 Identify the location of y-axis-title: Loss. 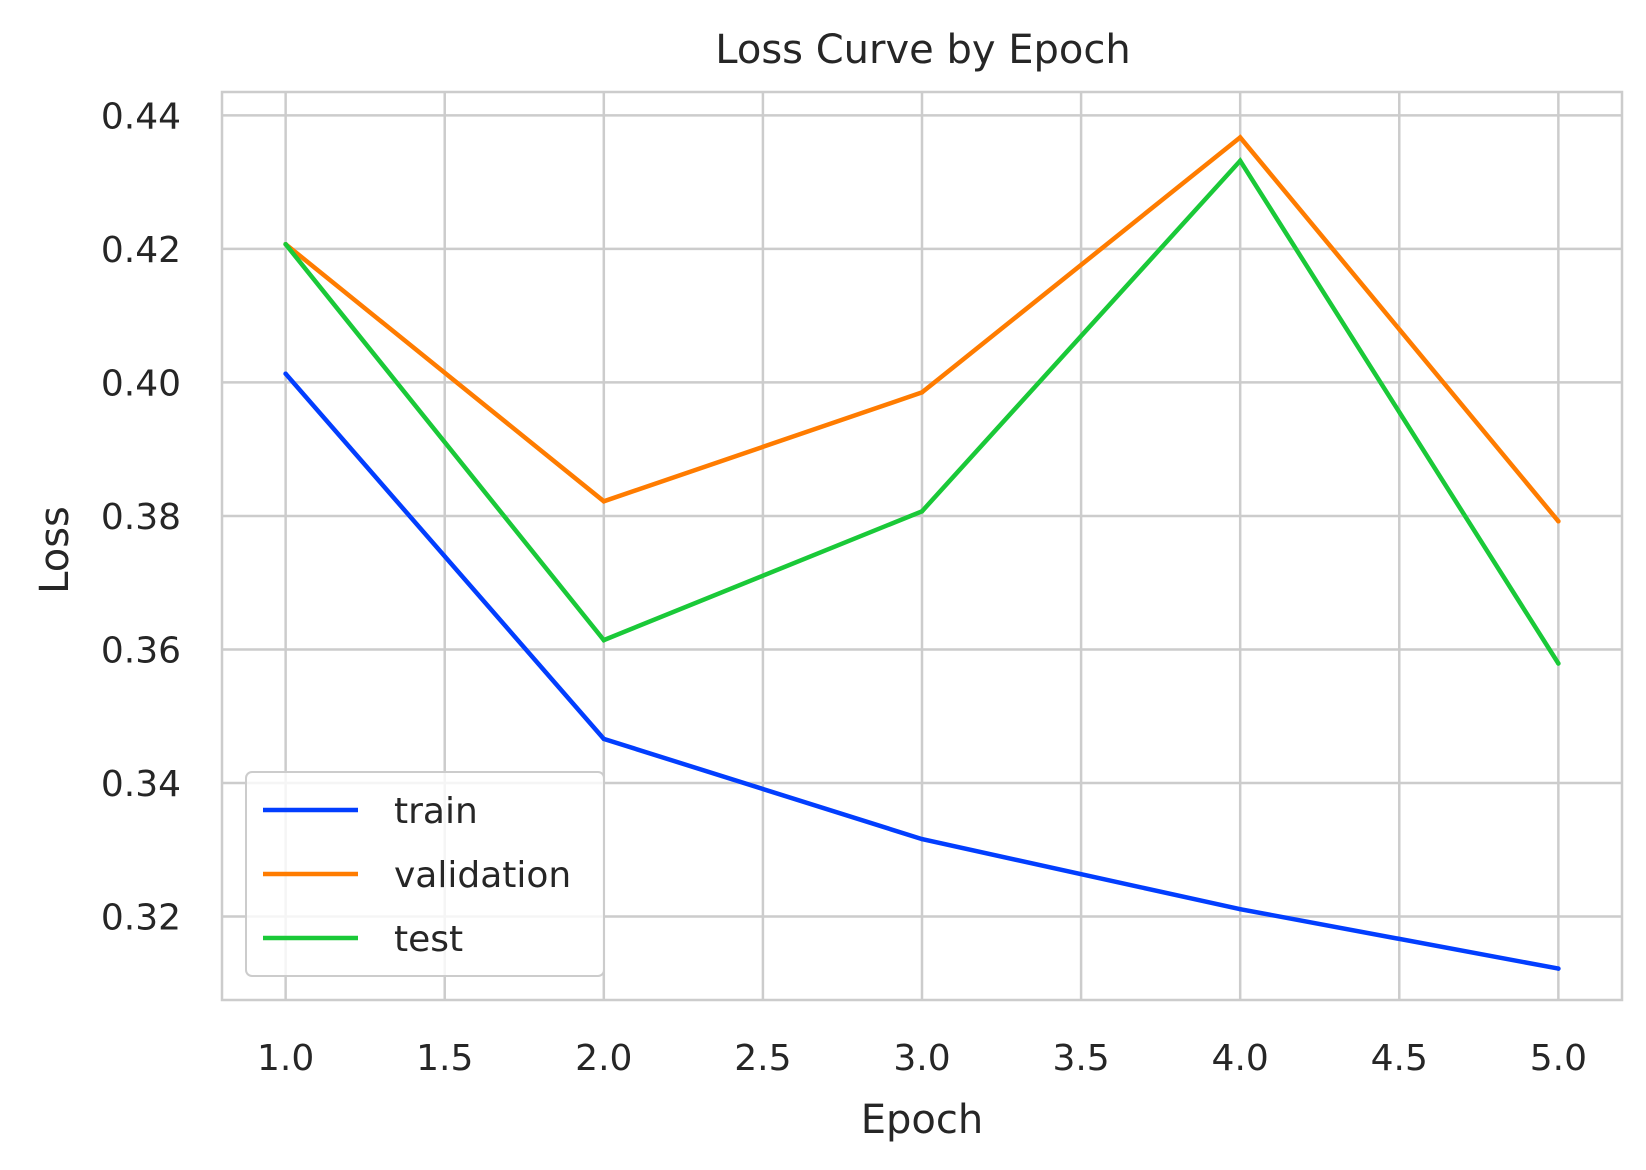
(55, 550).